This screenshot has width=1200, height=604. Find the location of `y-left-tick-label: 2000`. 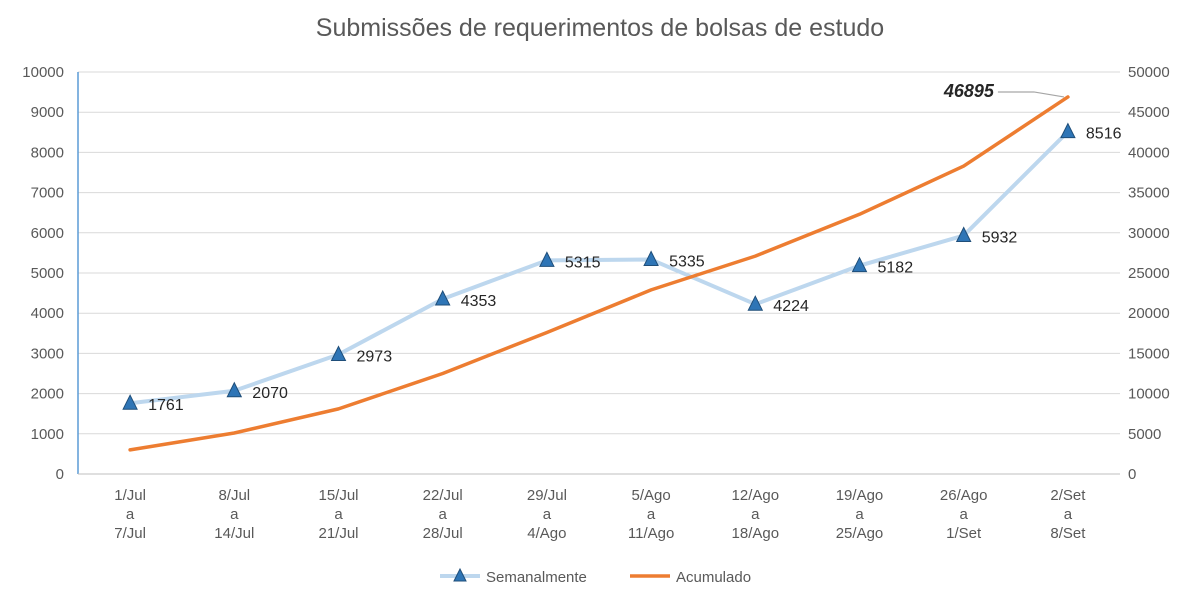

y-left-tick-label: 2000 is located at coordinates (47, 394).